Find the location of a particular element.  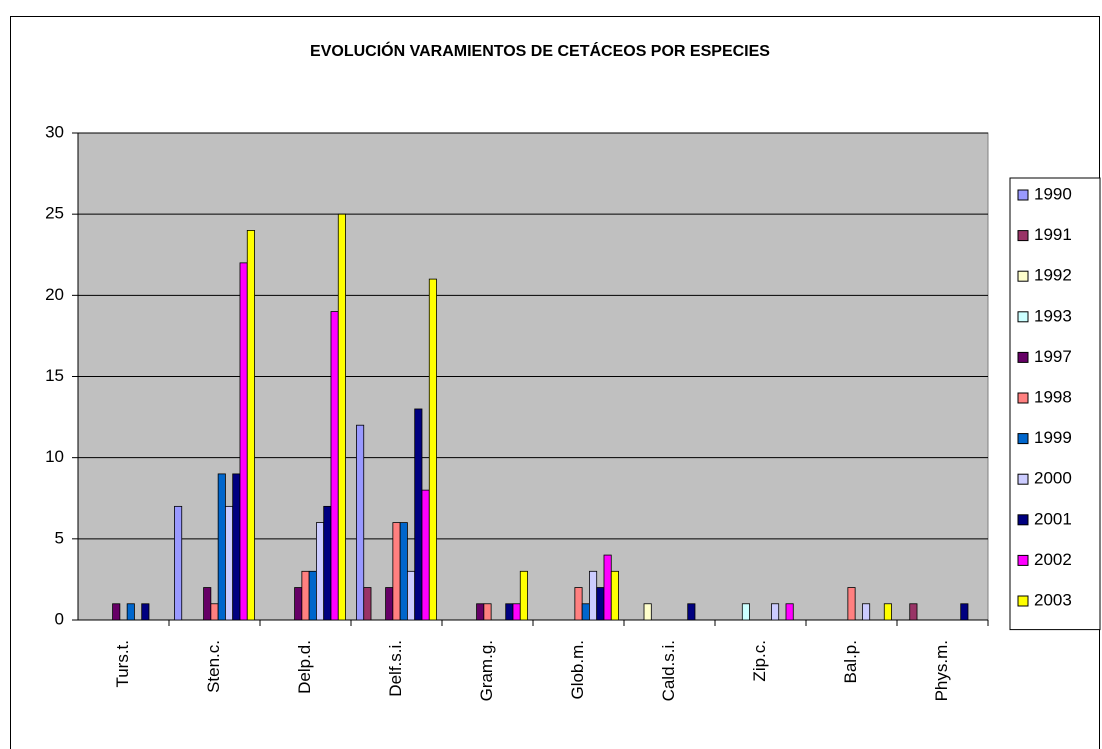

y-tick-label: 10 is located at coordinates (54, 456).